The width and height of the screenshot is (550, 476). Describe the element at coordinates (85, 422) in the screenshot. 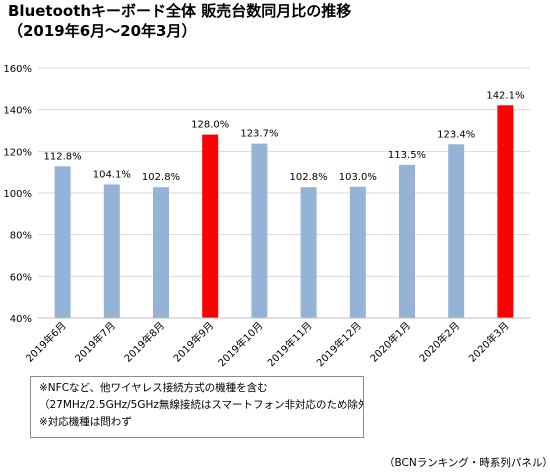

I see `note-line-3: ※対応機種は問わず` at that location.